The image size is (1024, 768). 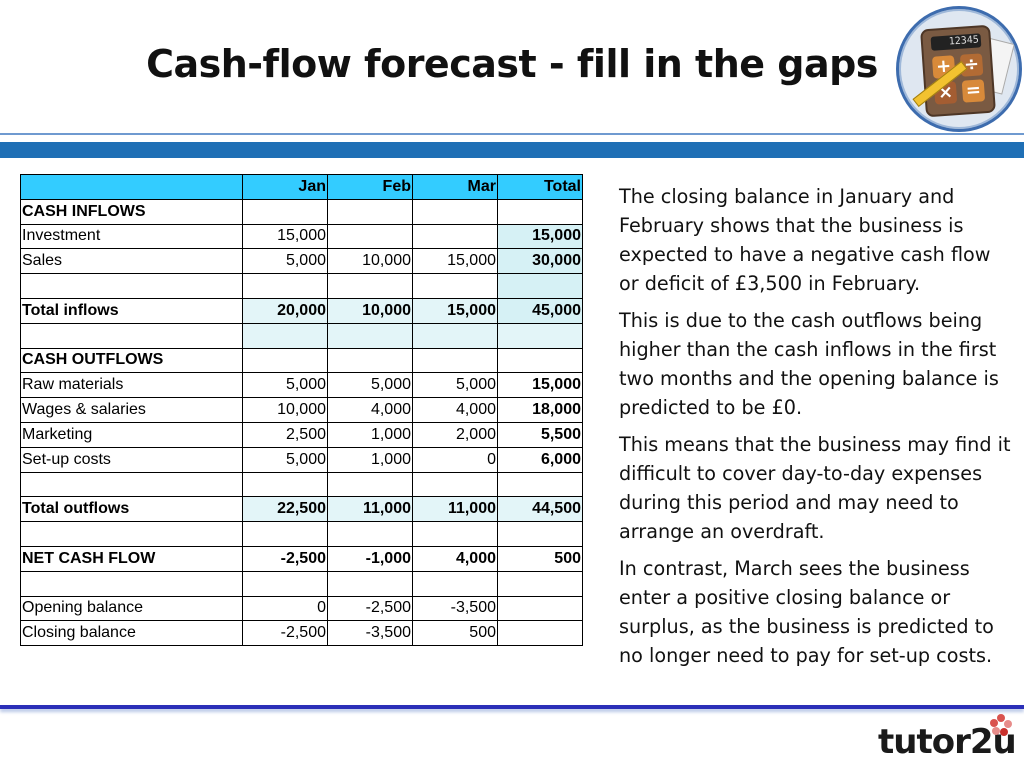 I want to click on table-row: Total outflows 22,500 11,000 11,000 44,500, so click(x=301, y=509).